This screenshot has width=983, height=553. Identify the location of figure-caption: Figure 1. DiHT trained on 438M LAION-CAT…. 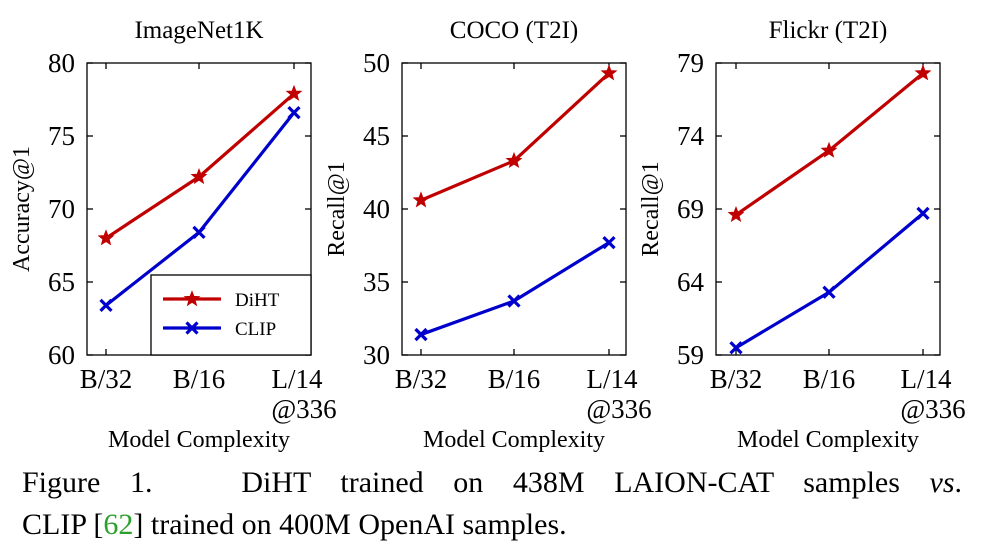
(492, 504).